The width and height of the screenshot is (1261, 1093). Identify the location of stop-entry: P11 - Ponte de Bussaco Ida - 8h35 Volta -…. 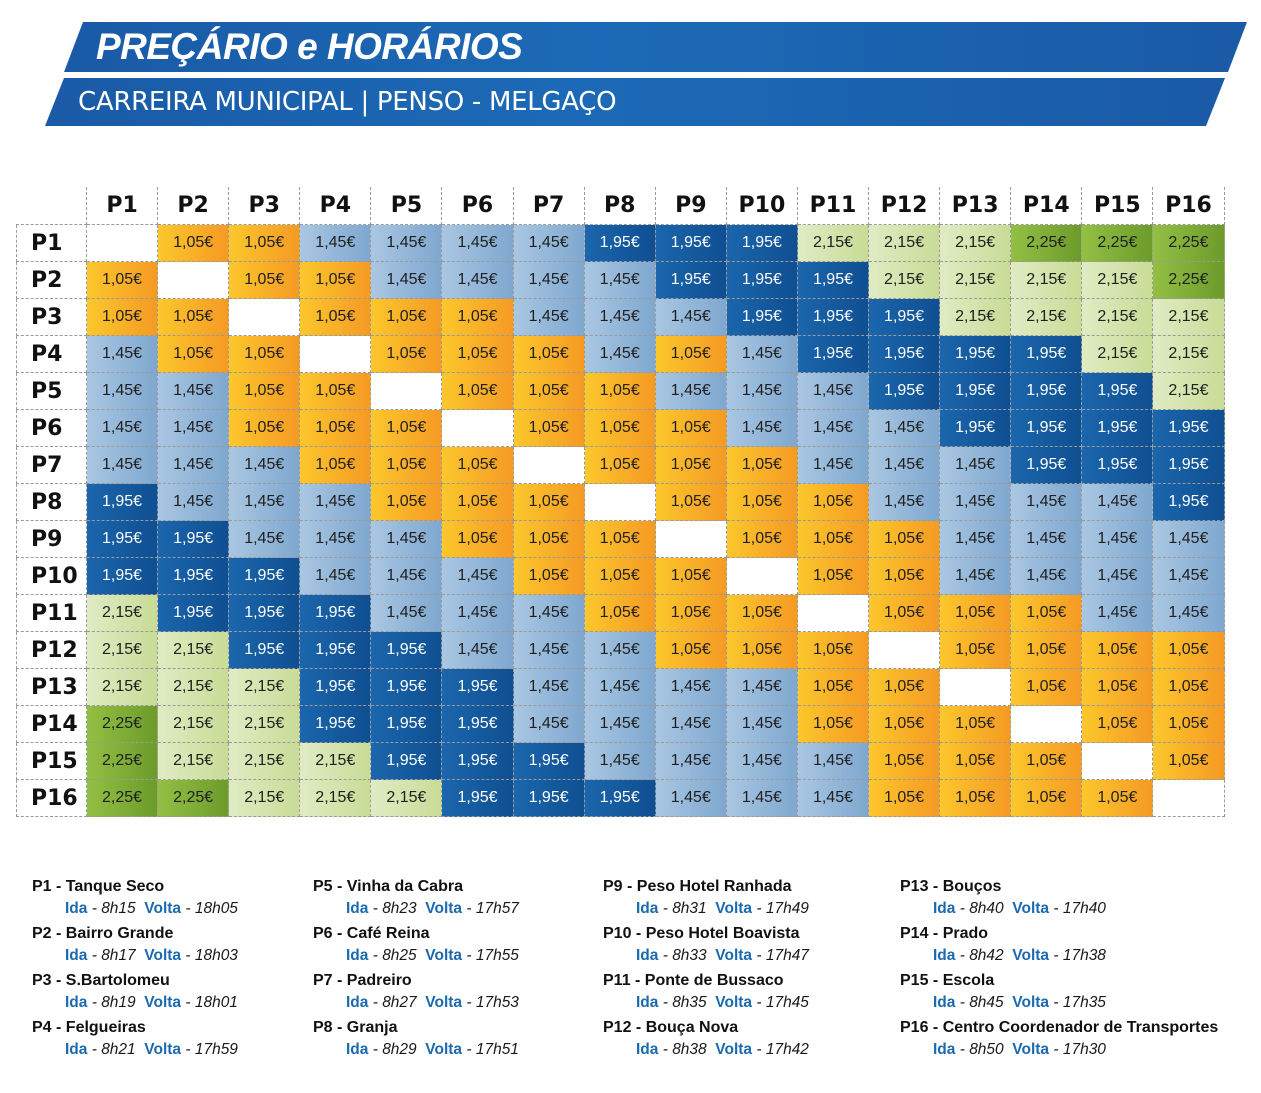
(706, 991).